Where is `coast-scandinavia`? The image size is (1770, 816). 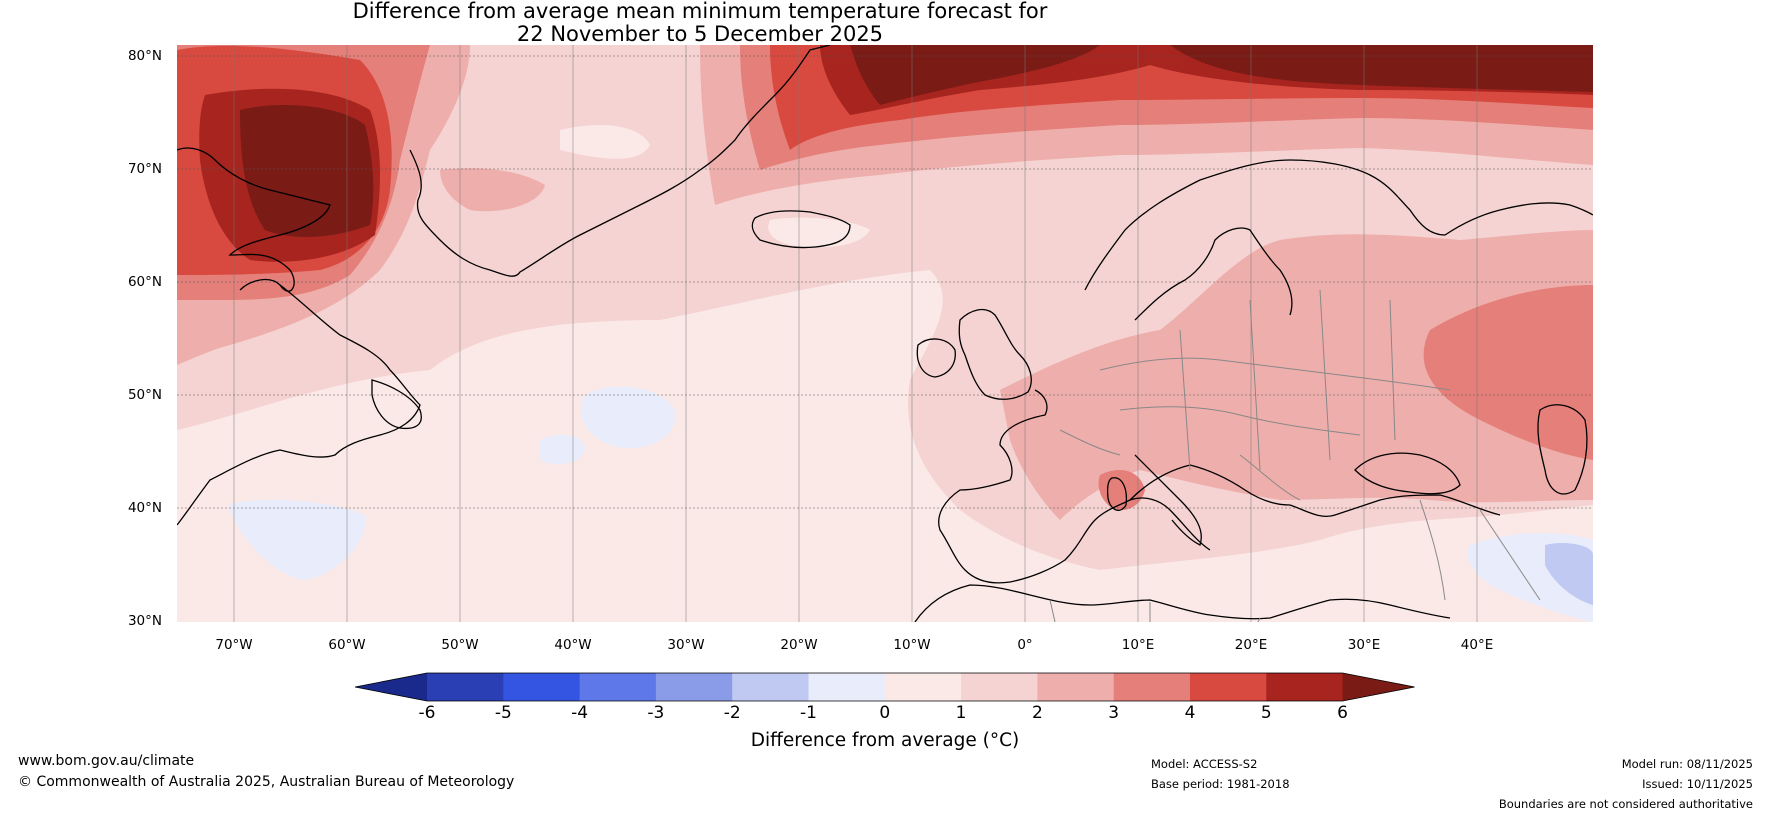 coast-scandinavia is located at coordinates (1338, 225).